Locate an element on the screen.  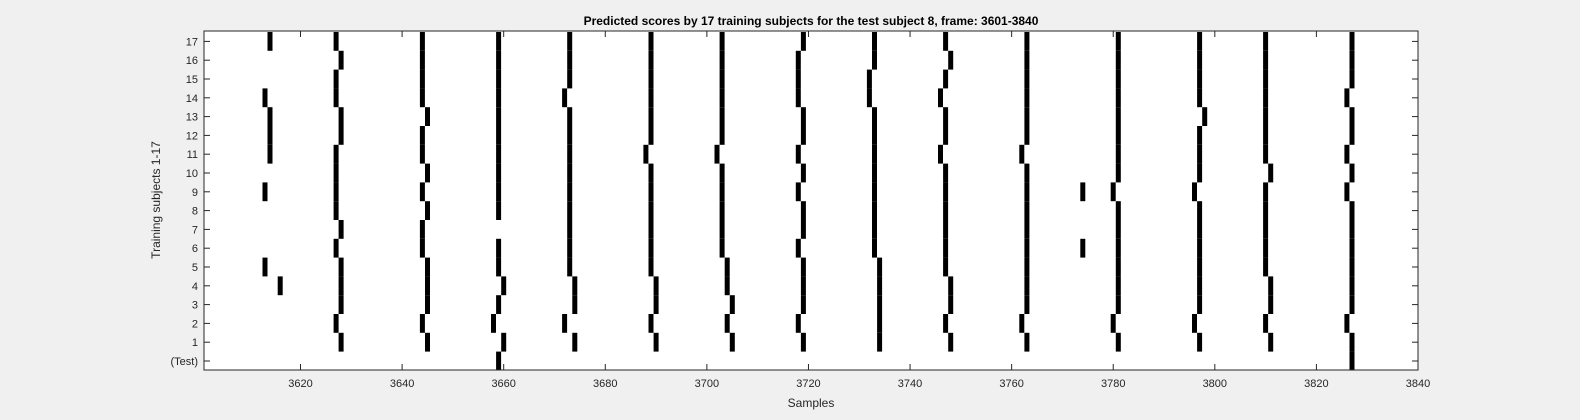
y-tick-label: 3 is located at coordinates (195, 306).